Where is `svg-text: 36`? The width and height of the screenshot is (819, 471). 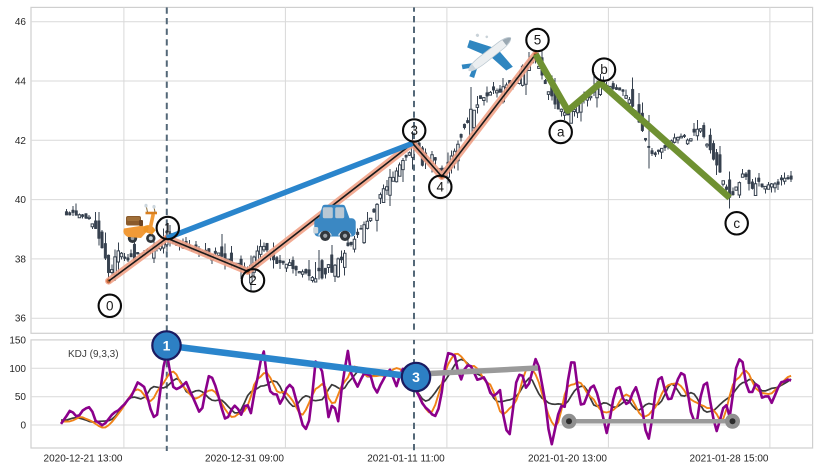
svg-text: 36 is located at coordinates (21, 319).